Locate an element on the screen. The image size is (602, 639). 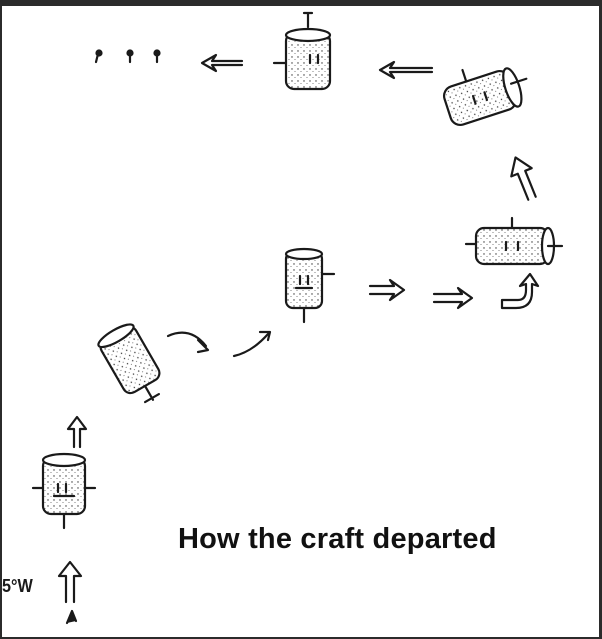
direction-note: 5°W is located at coordinates (17, 586).